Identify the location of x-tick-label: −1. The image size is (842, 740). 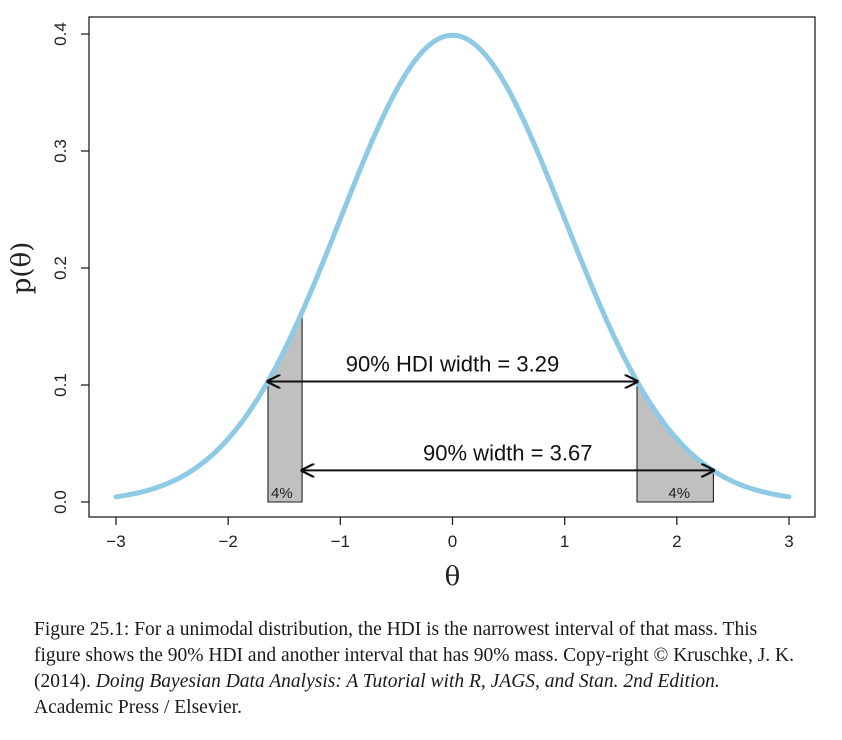
(340, 541).